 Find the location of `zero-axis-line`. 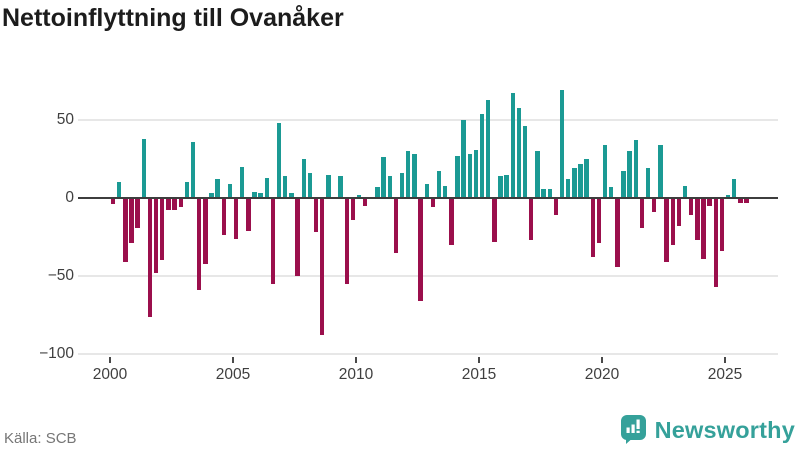

zero-axis-line is located at coordinates (428, 198).